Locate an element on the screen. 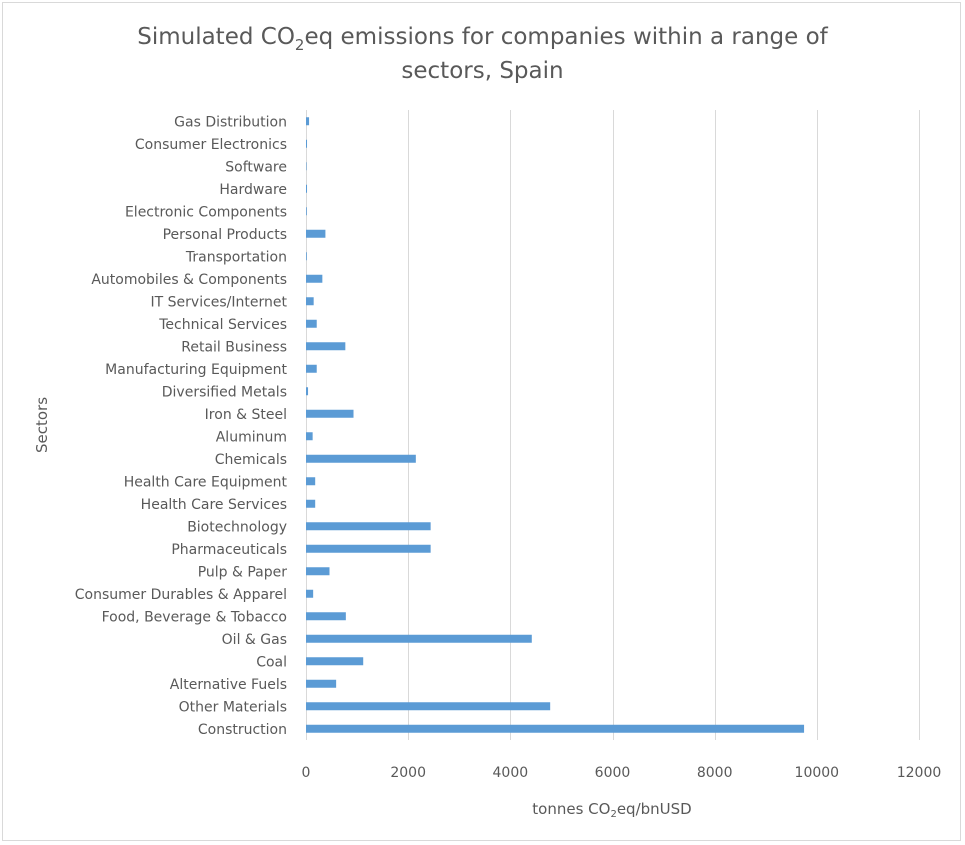  category-label-10: Retail Business is located at coordinates (234, 347).